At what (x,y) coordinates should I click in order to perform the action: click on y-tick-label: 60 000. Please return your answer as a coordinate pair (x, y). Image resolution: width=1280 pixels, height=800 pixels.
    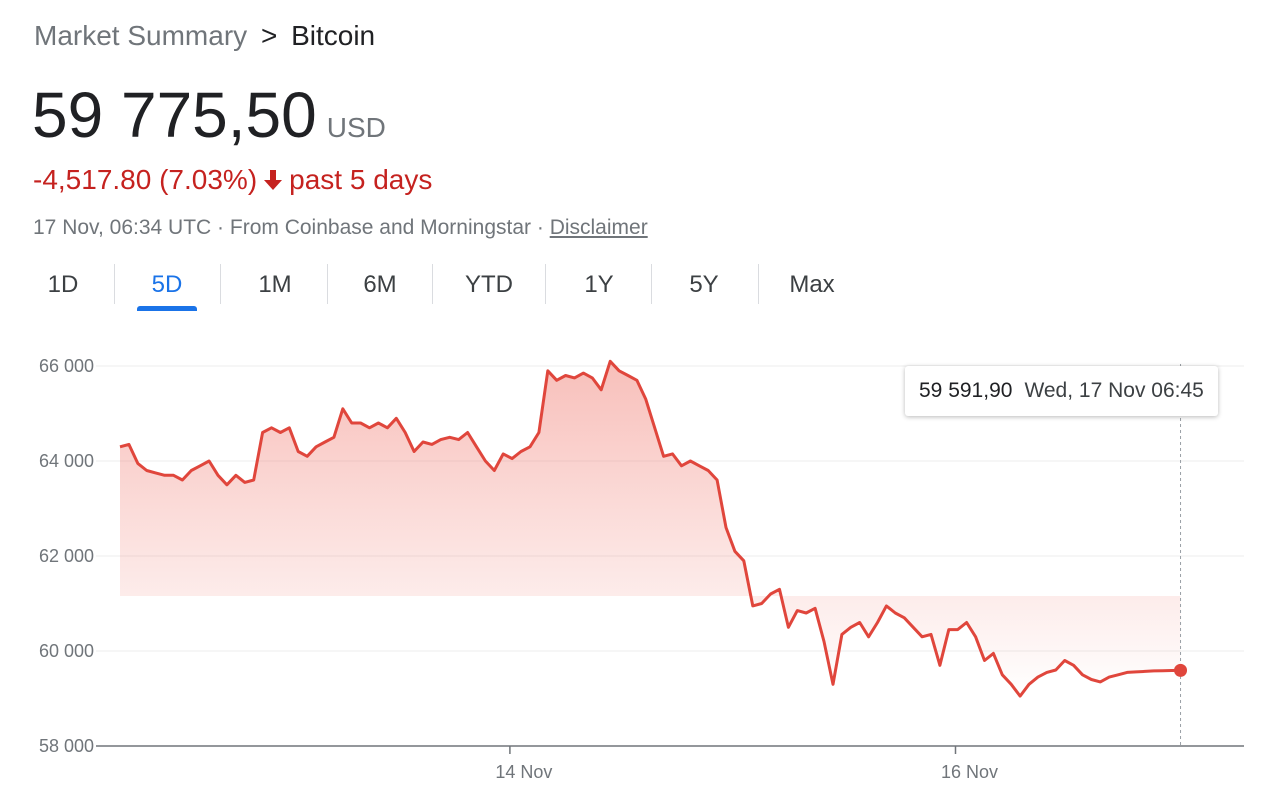
    Looking at the image, I should click on (66, 651).